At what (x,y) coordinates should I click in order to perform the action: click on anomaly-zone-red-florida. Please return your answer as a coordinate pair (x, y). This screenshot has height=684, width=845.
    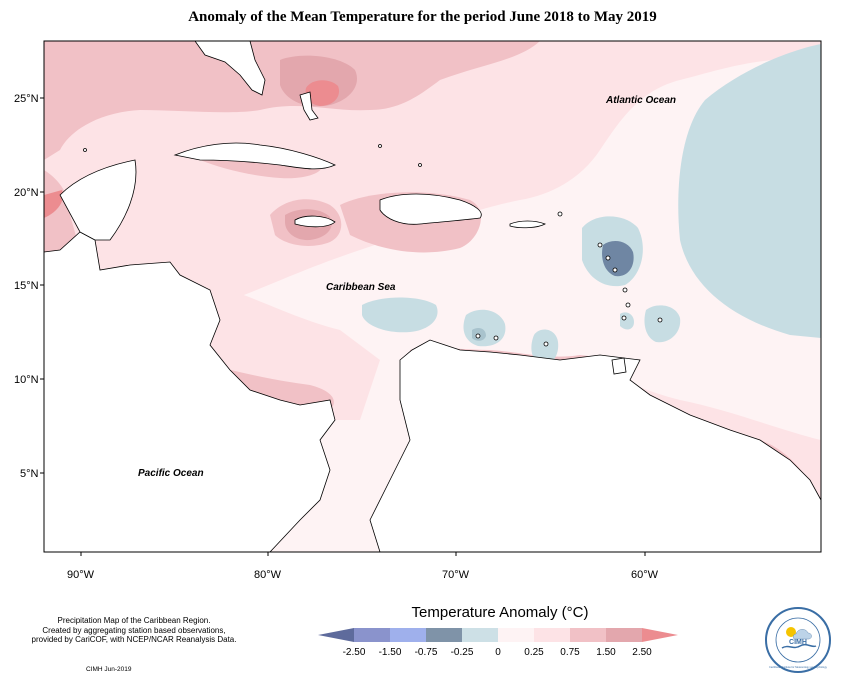
    Looking at the image, I should click on (54, 204).